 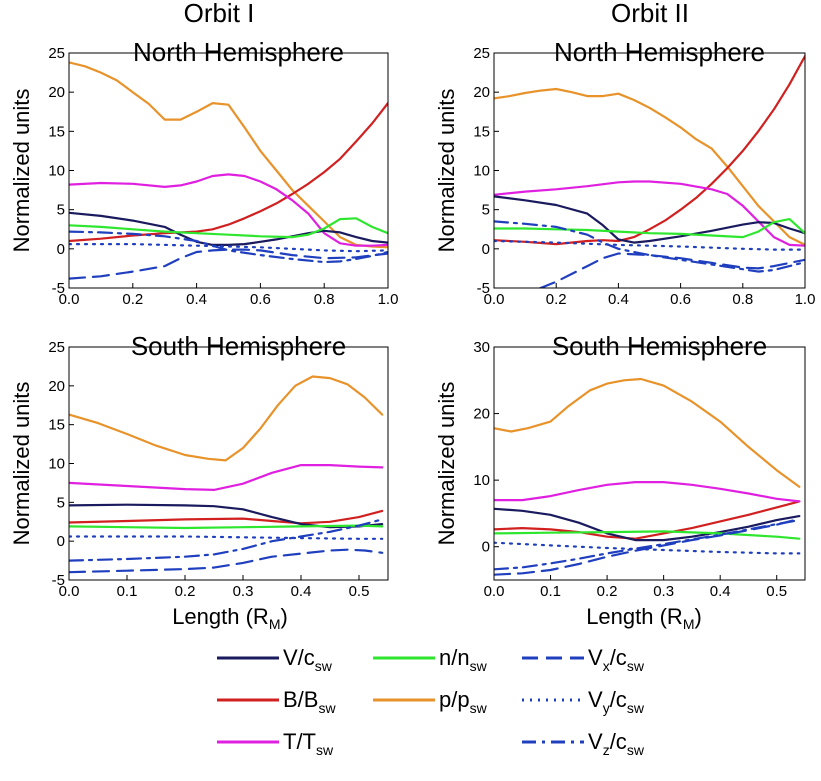 What do you see at coordinates (583, 743) in the screenshot?
I see `legend-item-Vz: Vz/csw` at bounding box center [583, 743].